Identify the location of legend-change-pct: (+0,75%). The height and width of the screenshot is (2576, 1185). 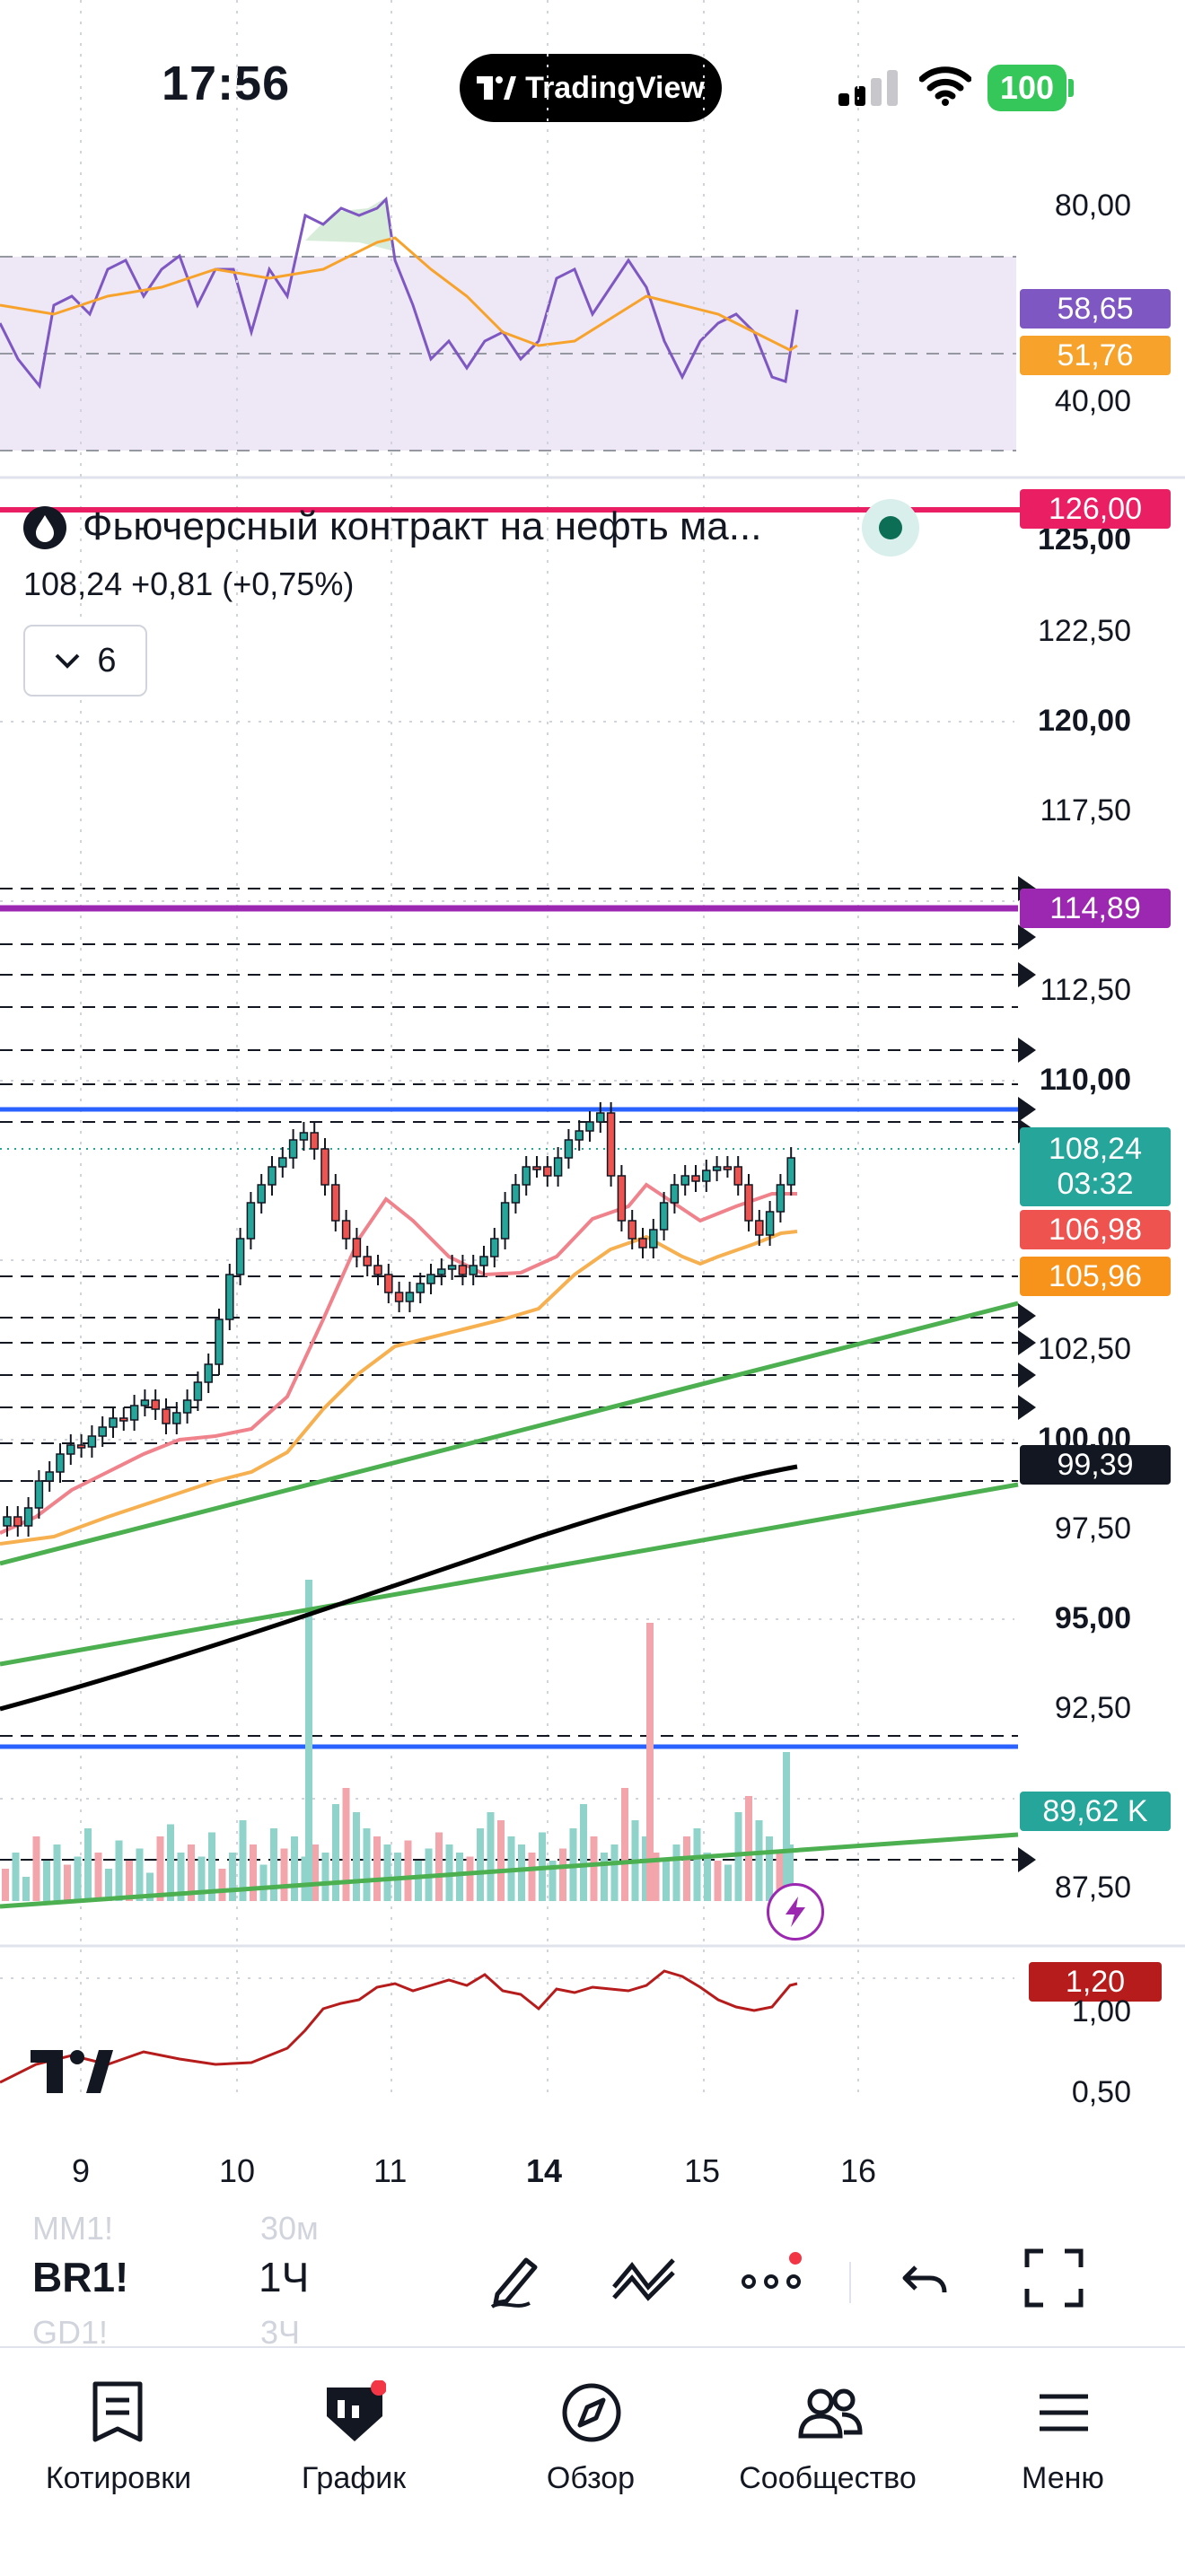
(288, 583).